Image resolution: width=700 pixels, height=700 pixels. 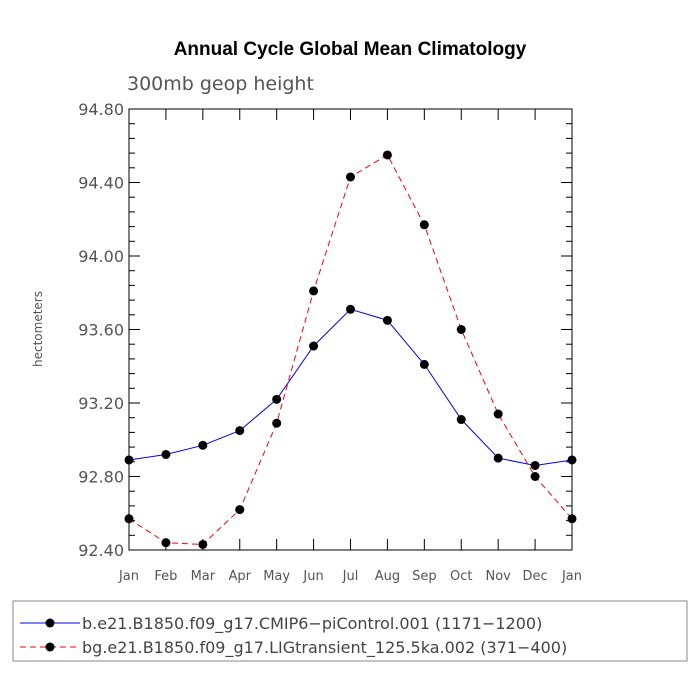 What do you see at coordinates (350, 576) in the screenshot?
I see `x-tick-label: Jul` at bounding box center [350, 576].